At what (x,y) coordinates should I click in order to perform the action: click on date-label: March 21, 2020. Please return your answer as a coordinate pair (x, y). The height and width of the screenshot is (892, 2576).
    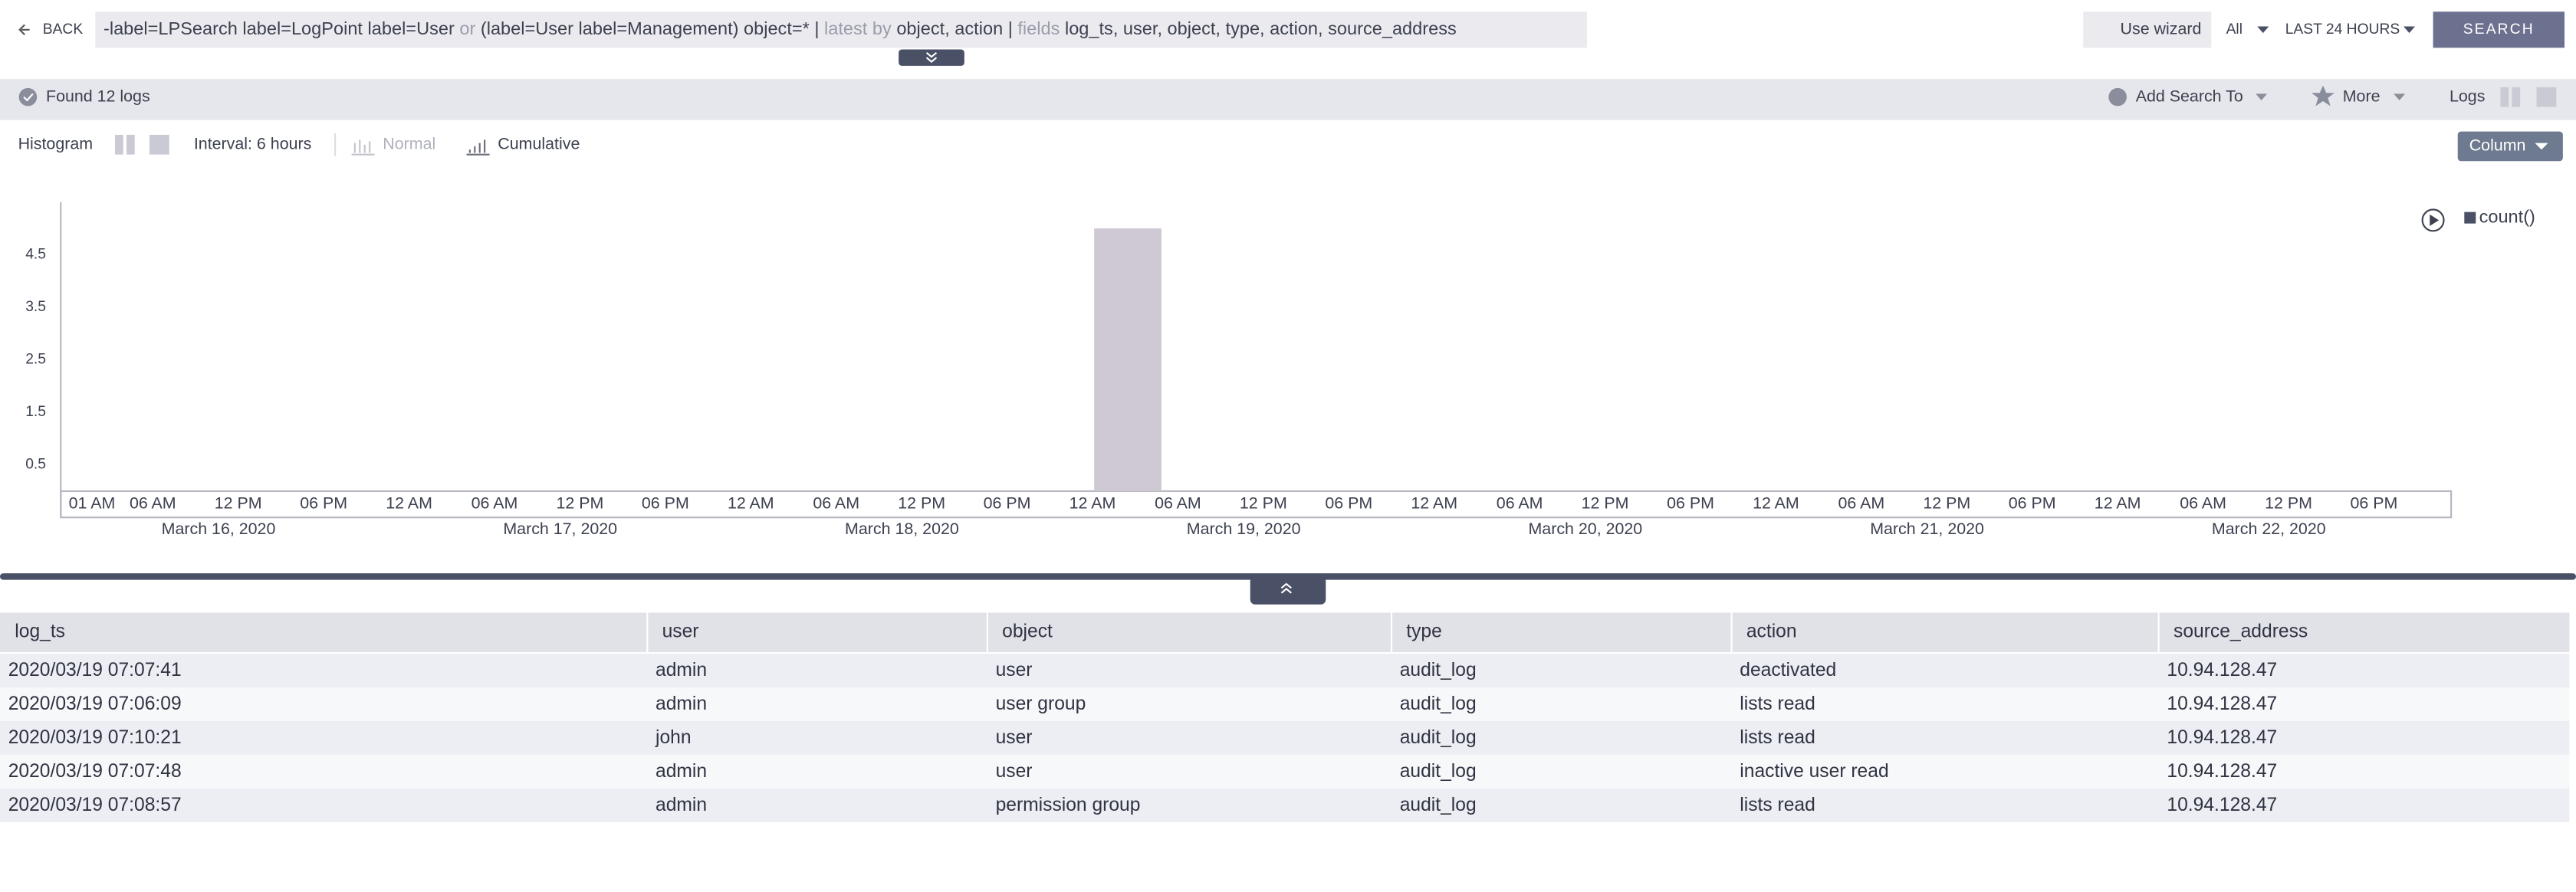
    Looking at the image, I should click on (1927, 529).